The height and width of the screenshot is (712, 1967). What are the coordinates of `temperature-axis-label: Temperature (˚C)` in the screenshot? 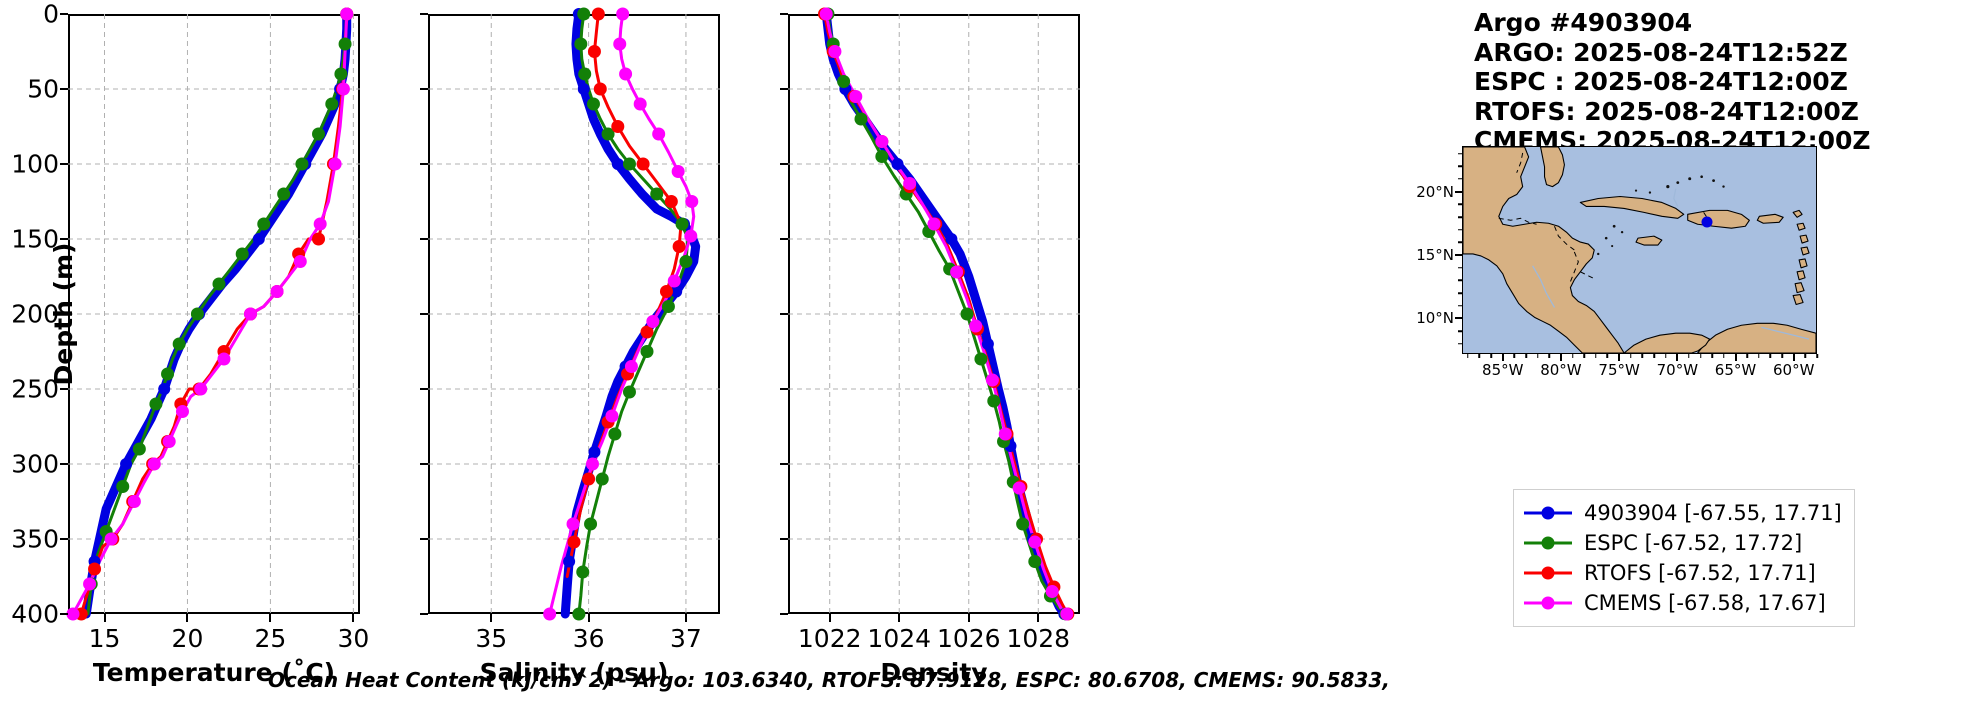 It's located at (214, 672).